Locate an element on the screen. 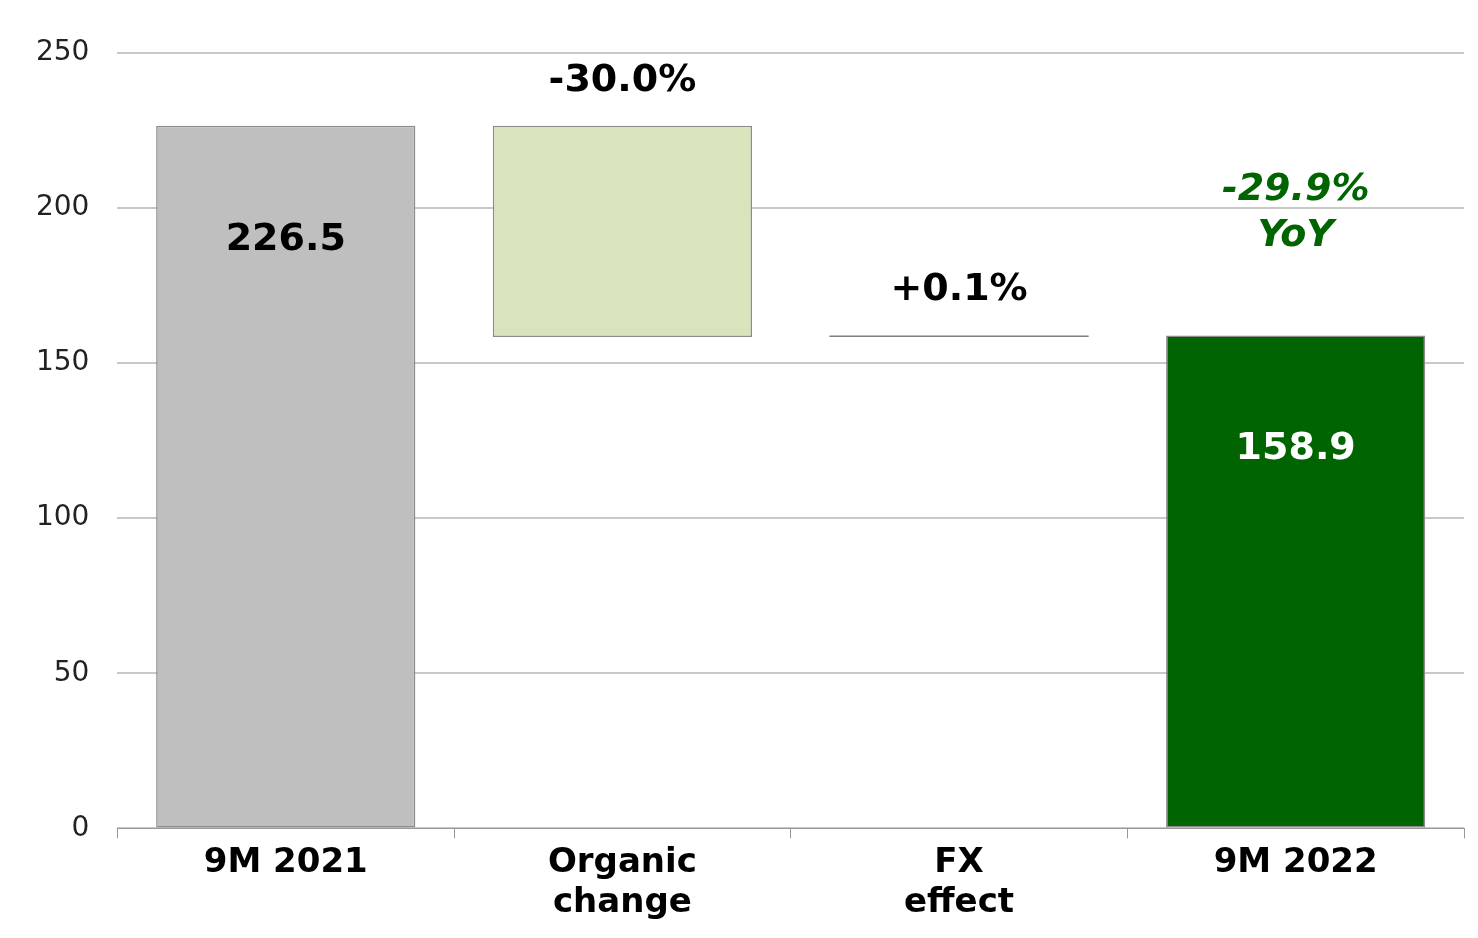 This screenshot has height=938, width=1478. y-tick-label: 200 is located at coordinates (62, 206).